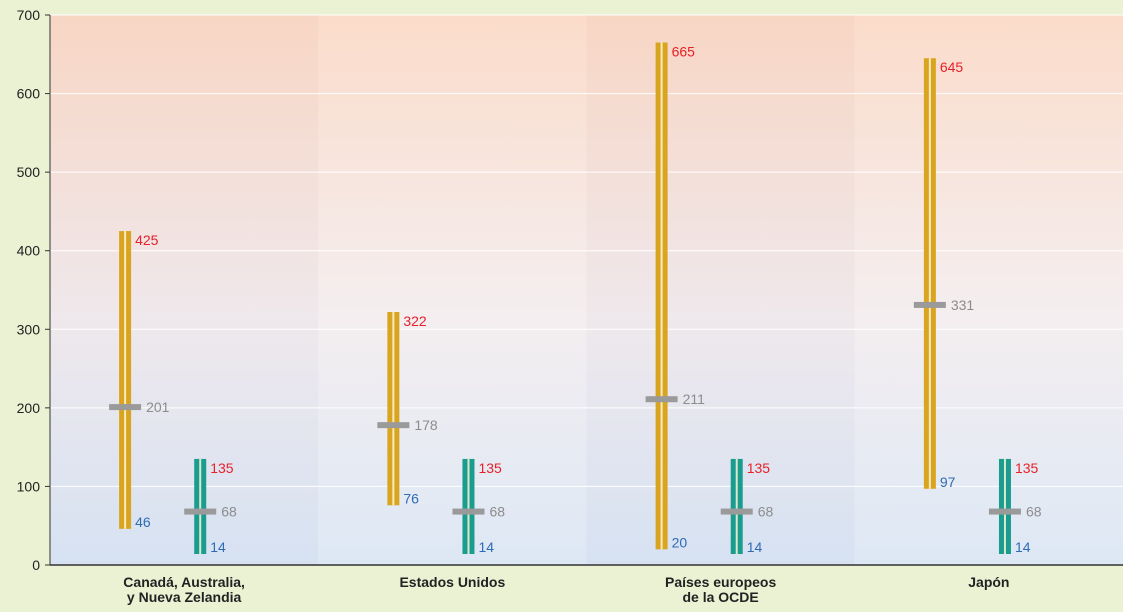 Image resolution: width=1123 pixels, height=612 pixels. I want to click on max-value-label: 665, so click(684, 52).